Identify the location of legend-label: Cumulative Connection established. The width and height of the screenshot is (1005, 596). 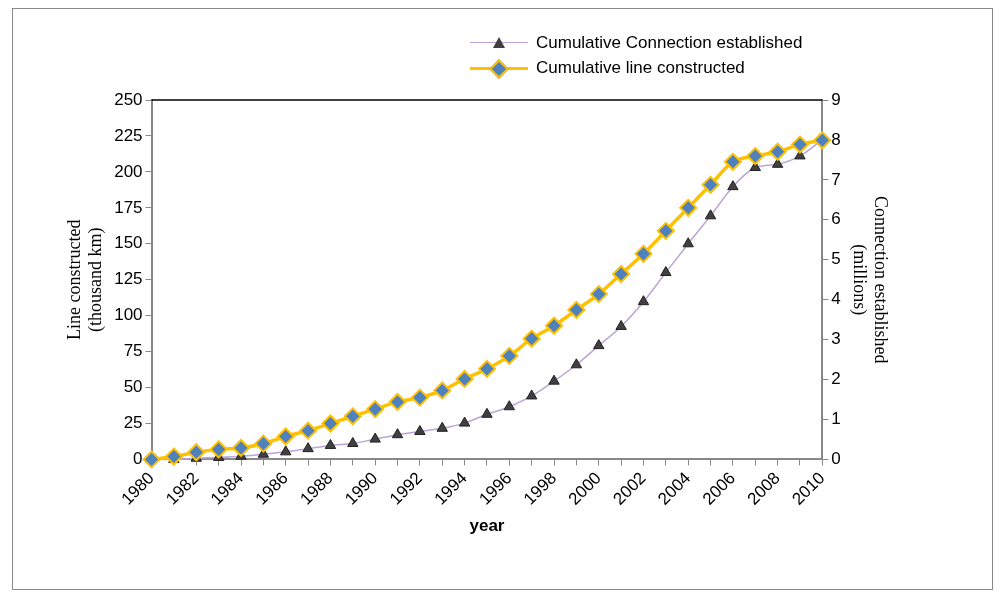
(669, 42).